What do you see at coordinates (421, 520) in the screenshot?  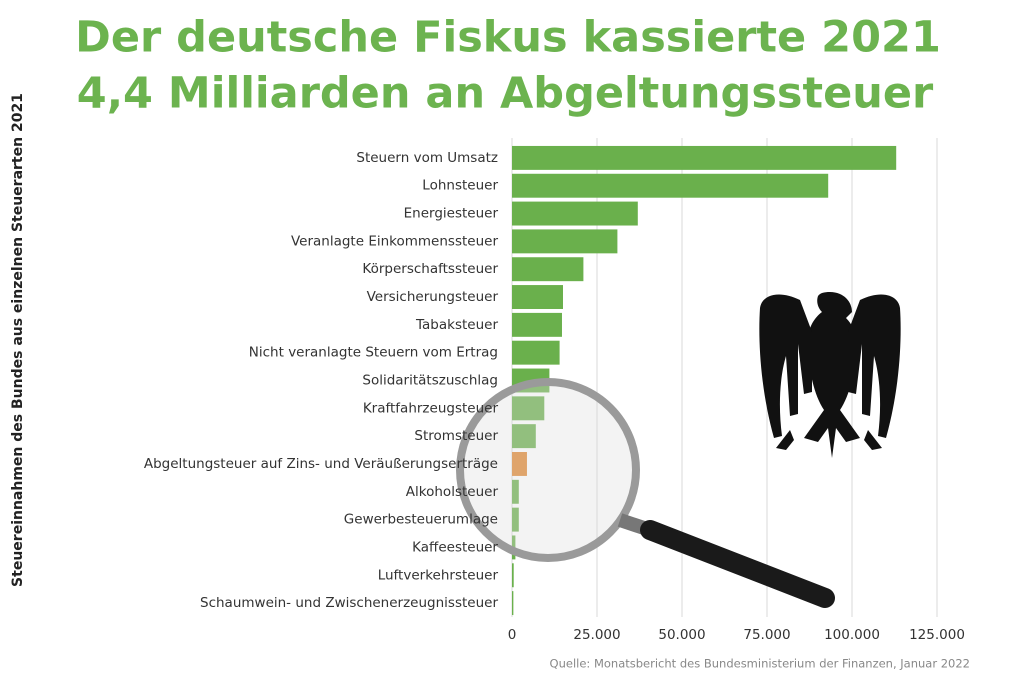 I see `y-tick-label: Gewerbesteuerumlage` at bounding box center [421, 520].